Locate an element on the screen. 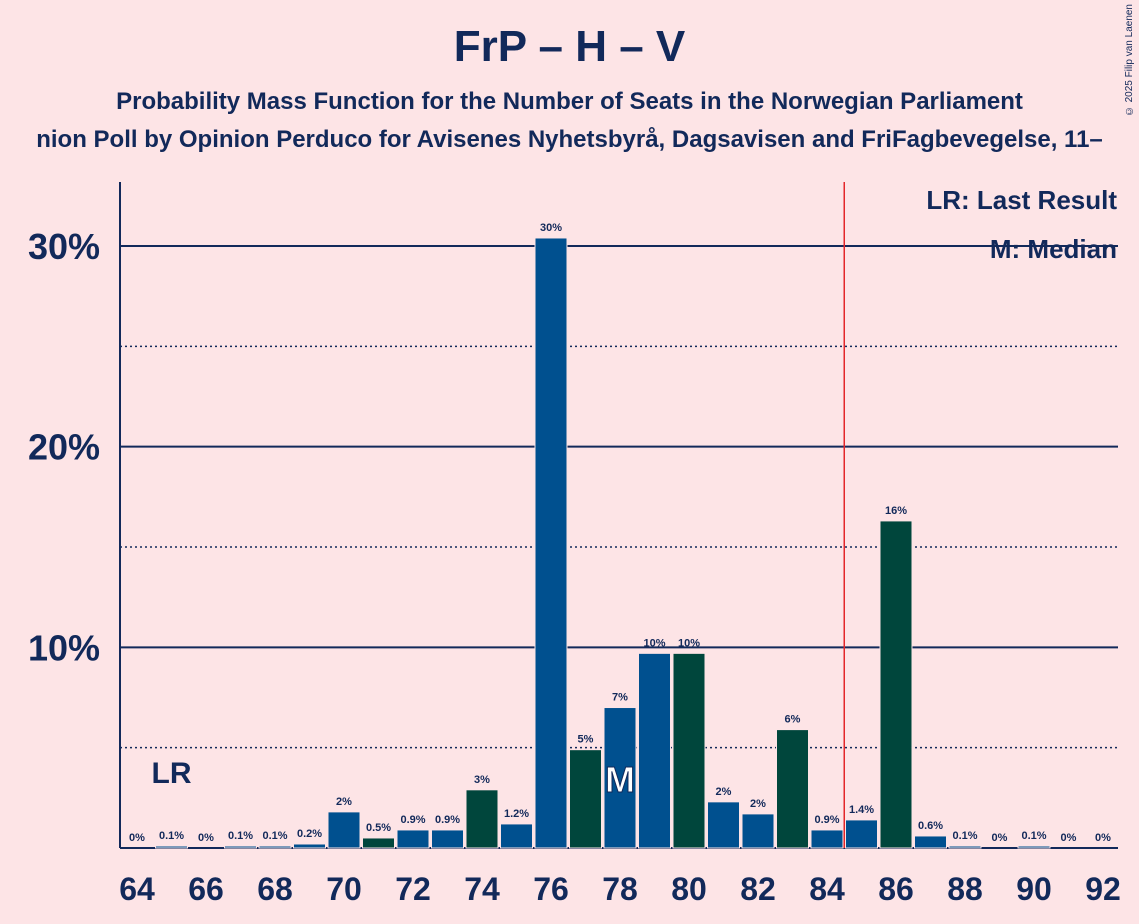  y-tick-label: 20% is located at coordinates (64, 447).